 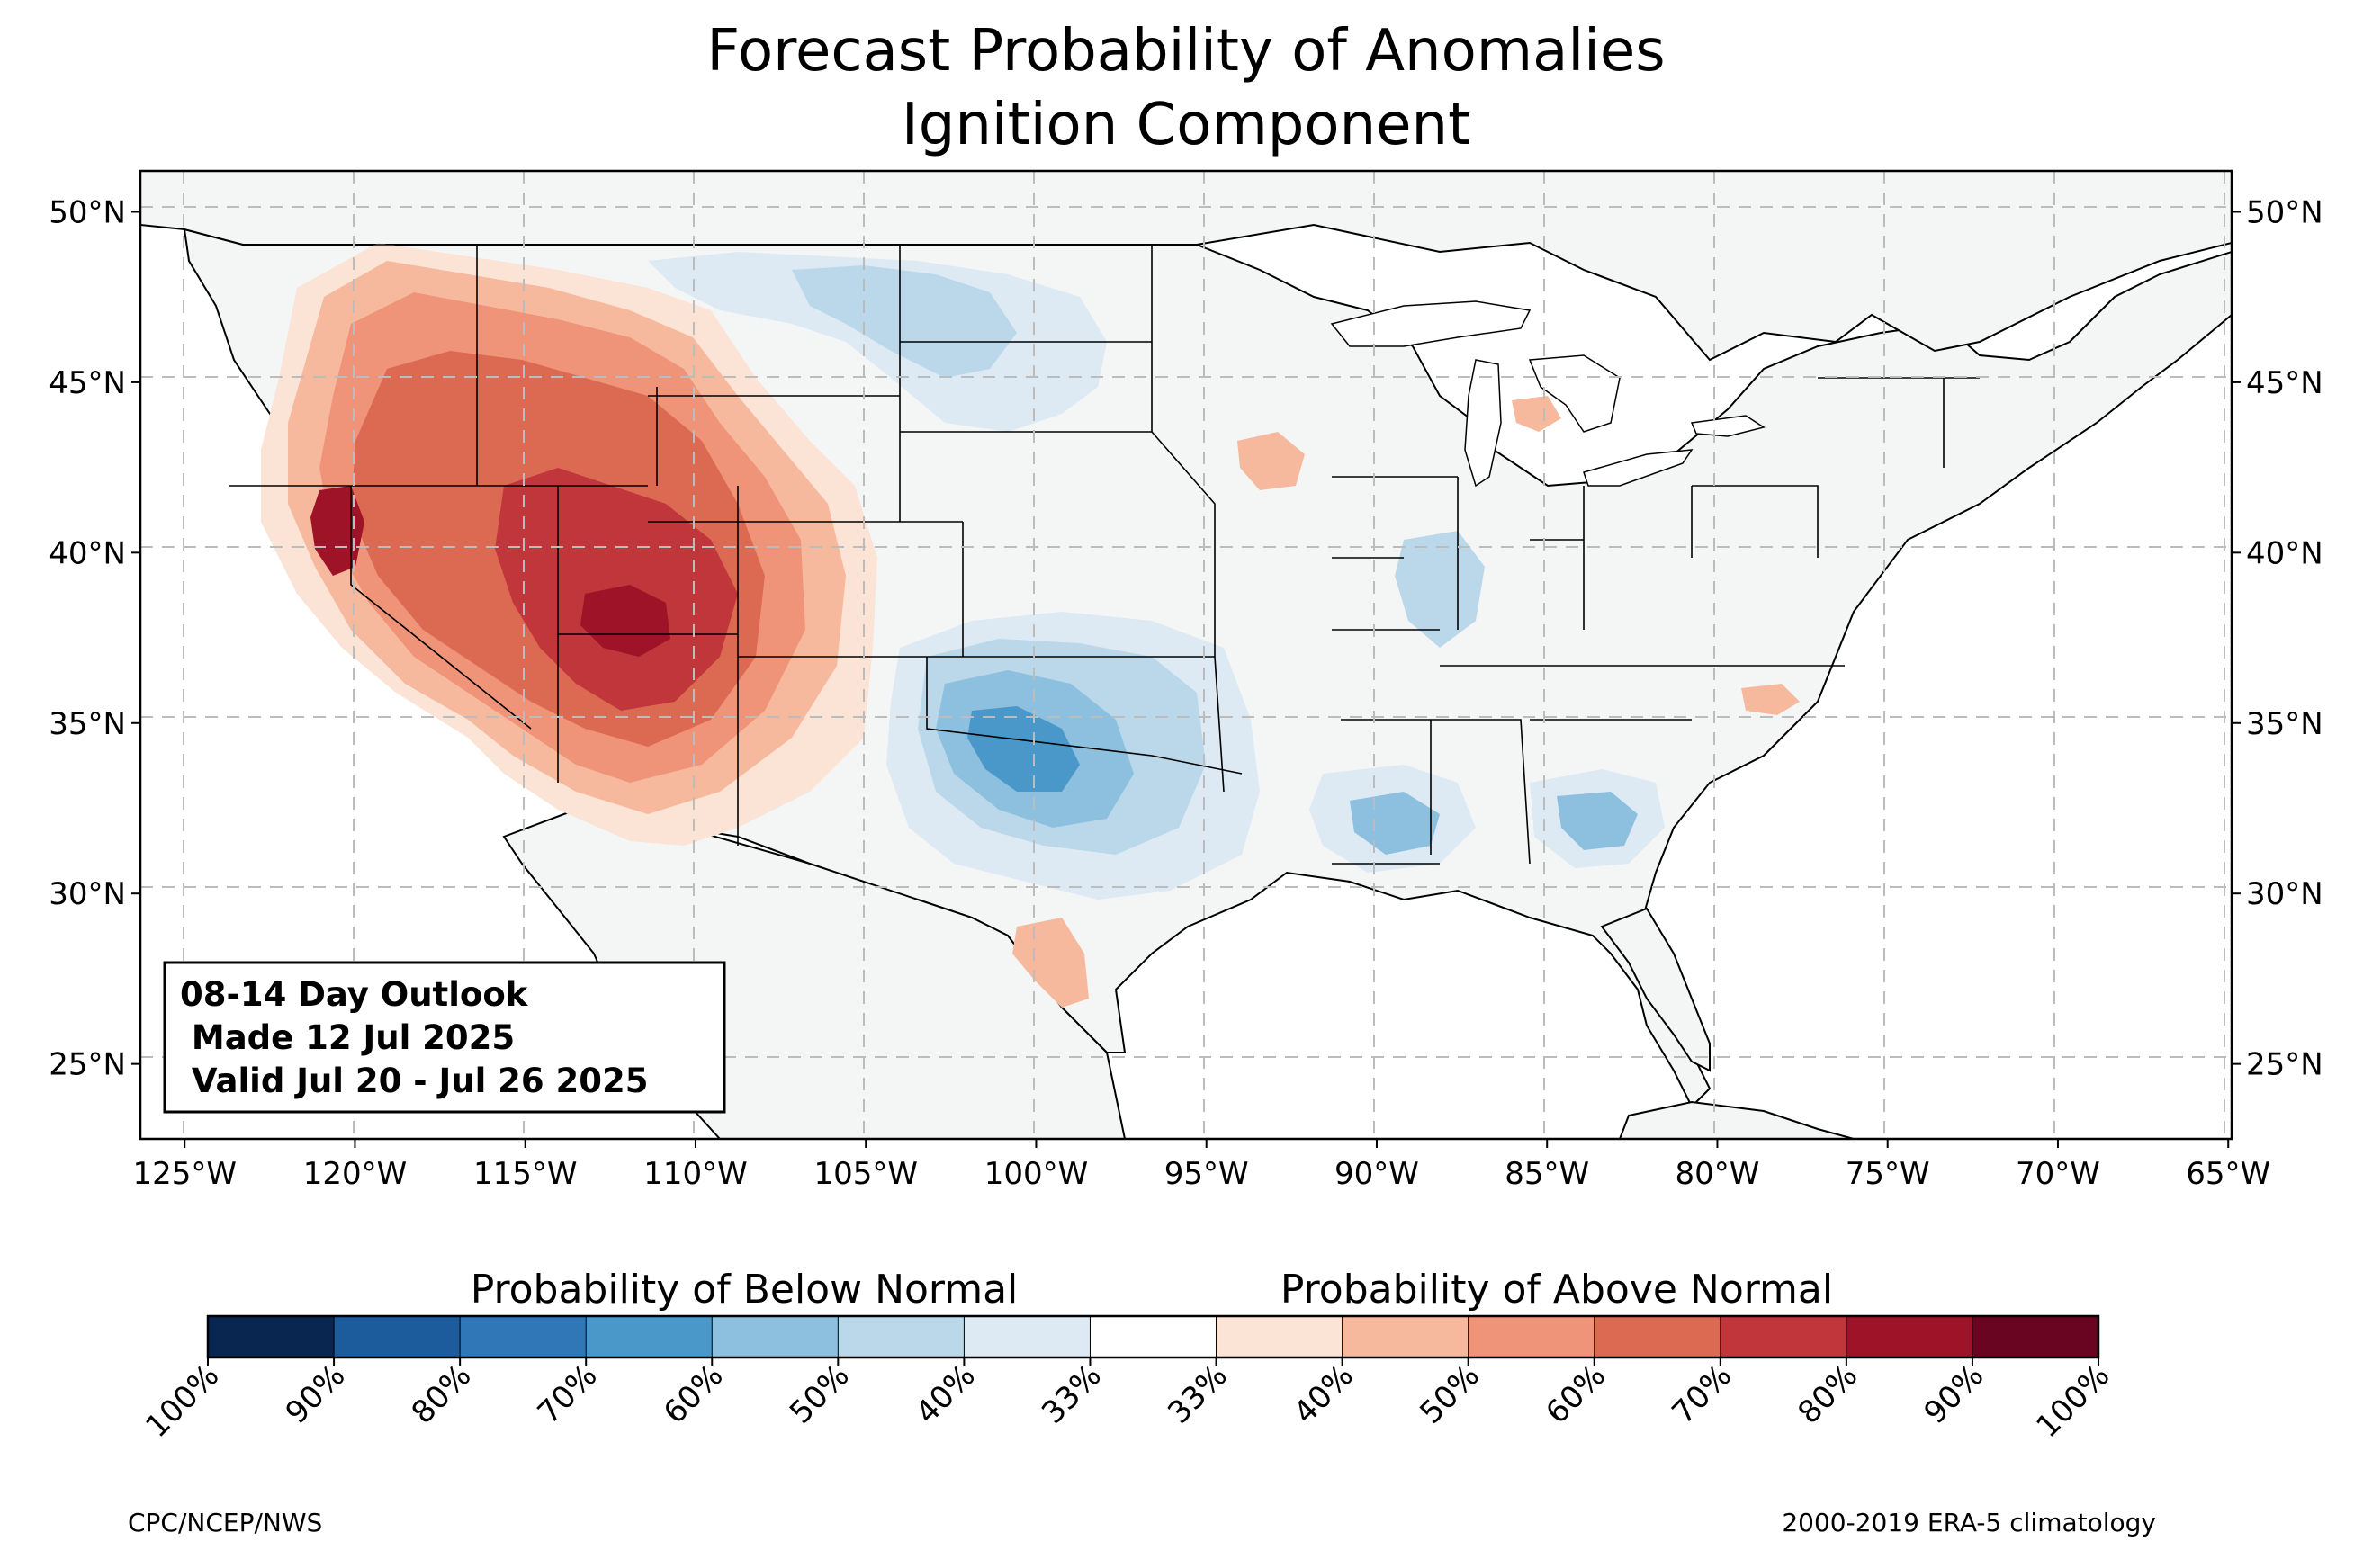 I want to click on lon-label: 105°W, so click(x=865, y=1174).